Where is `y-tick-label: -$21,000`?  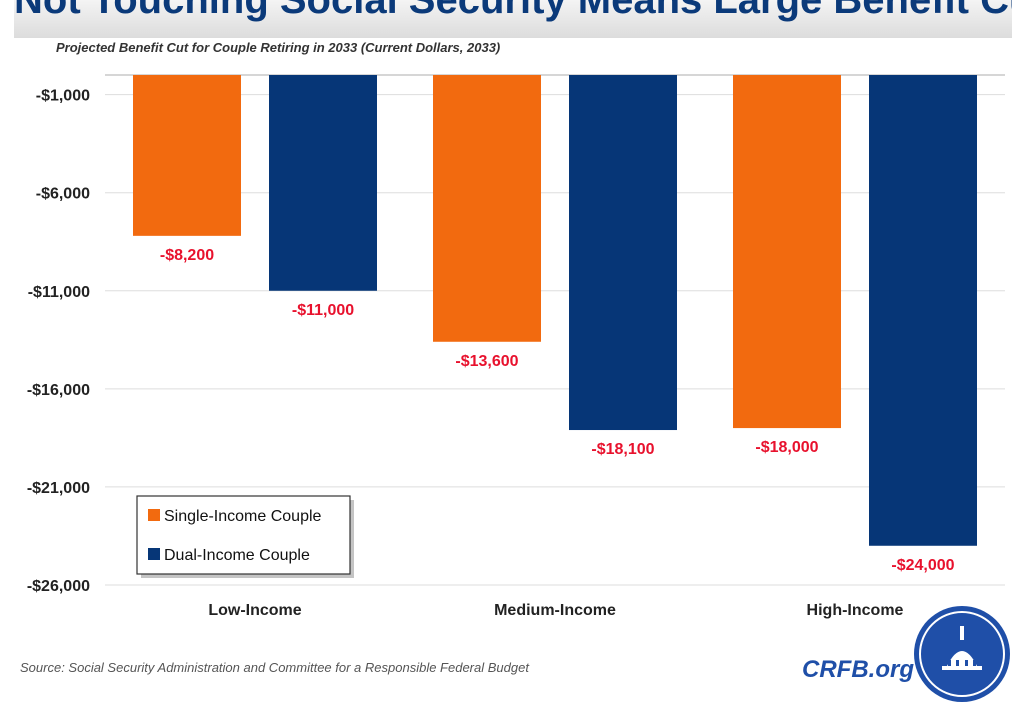
y-tick-label: -$21,000 is located at coordinates (58, 488).